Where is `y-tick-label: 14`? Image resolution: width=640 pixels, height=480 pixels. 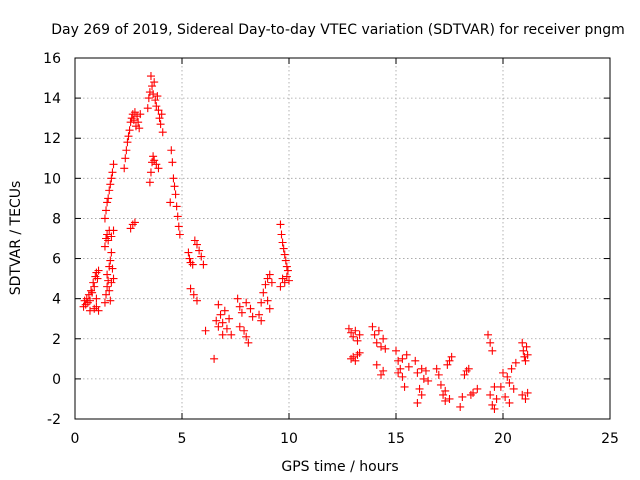 y-tick-label: 14 is located at coordinates (52, 99).